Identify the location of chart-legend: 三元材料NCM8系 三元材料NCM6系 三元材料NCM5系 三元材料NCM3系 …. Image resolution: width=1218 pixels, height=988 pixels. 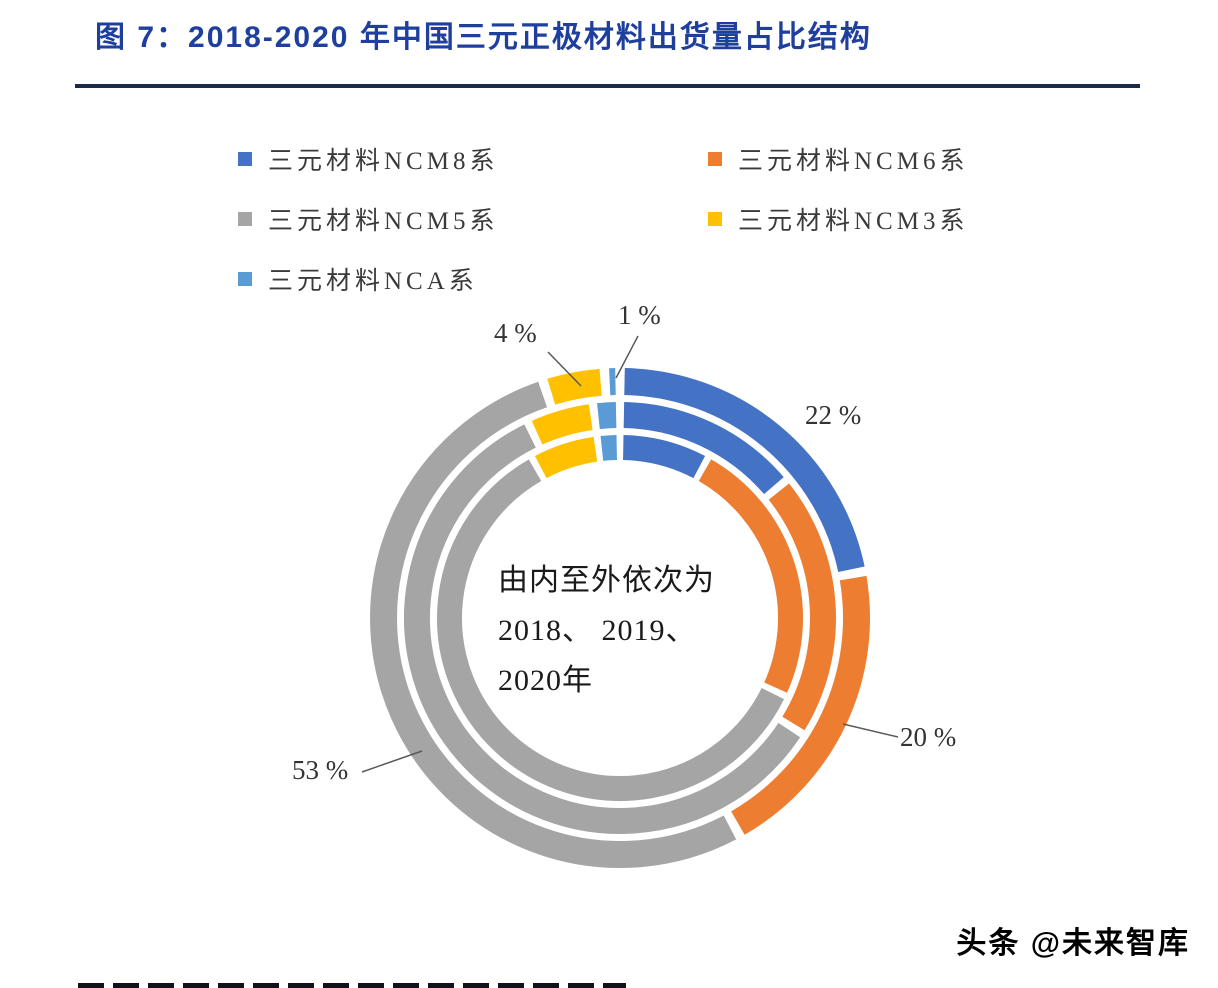
(708, 219).